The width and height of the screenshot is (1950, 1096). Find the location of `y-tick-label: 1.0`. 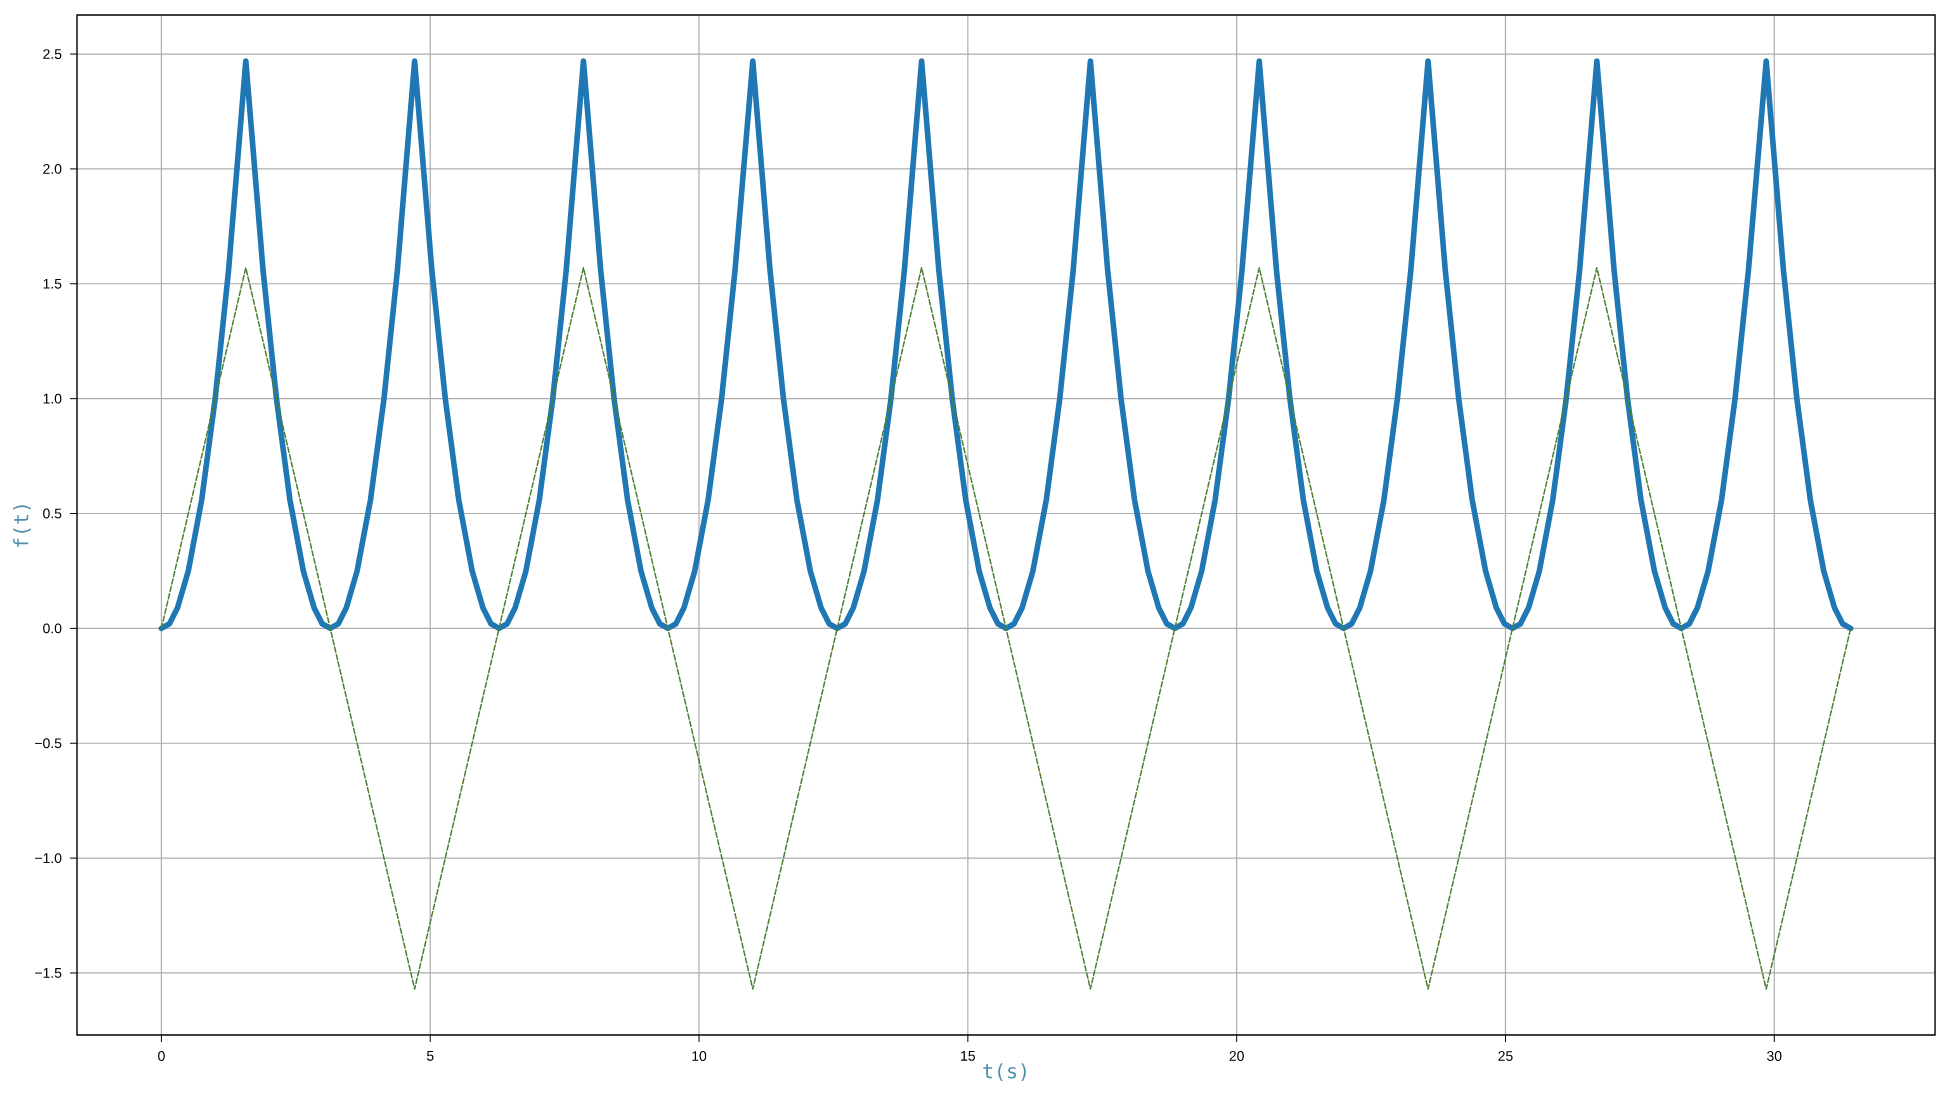

y-tick-label: 1.0 is located at coordinates (52, 398).